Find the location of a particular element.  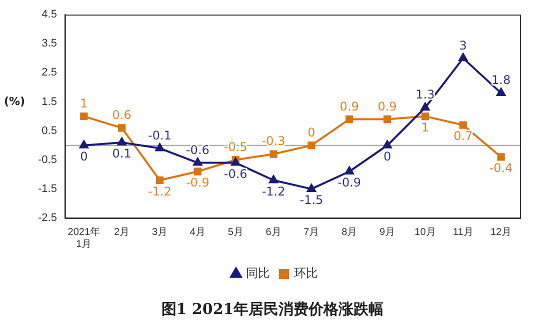

y-tick-label: 0.5 is located at coordinates (49, 130).